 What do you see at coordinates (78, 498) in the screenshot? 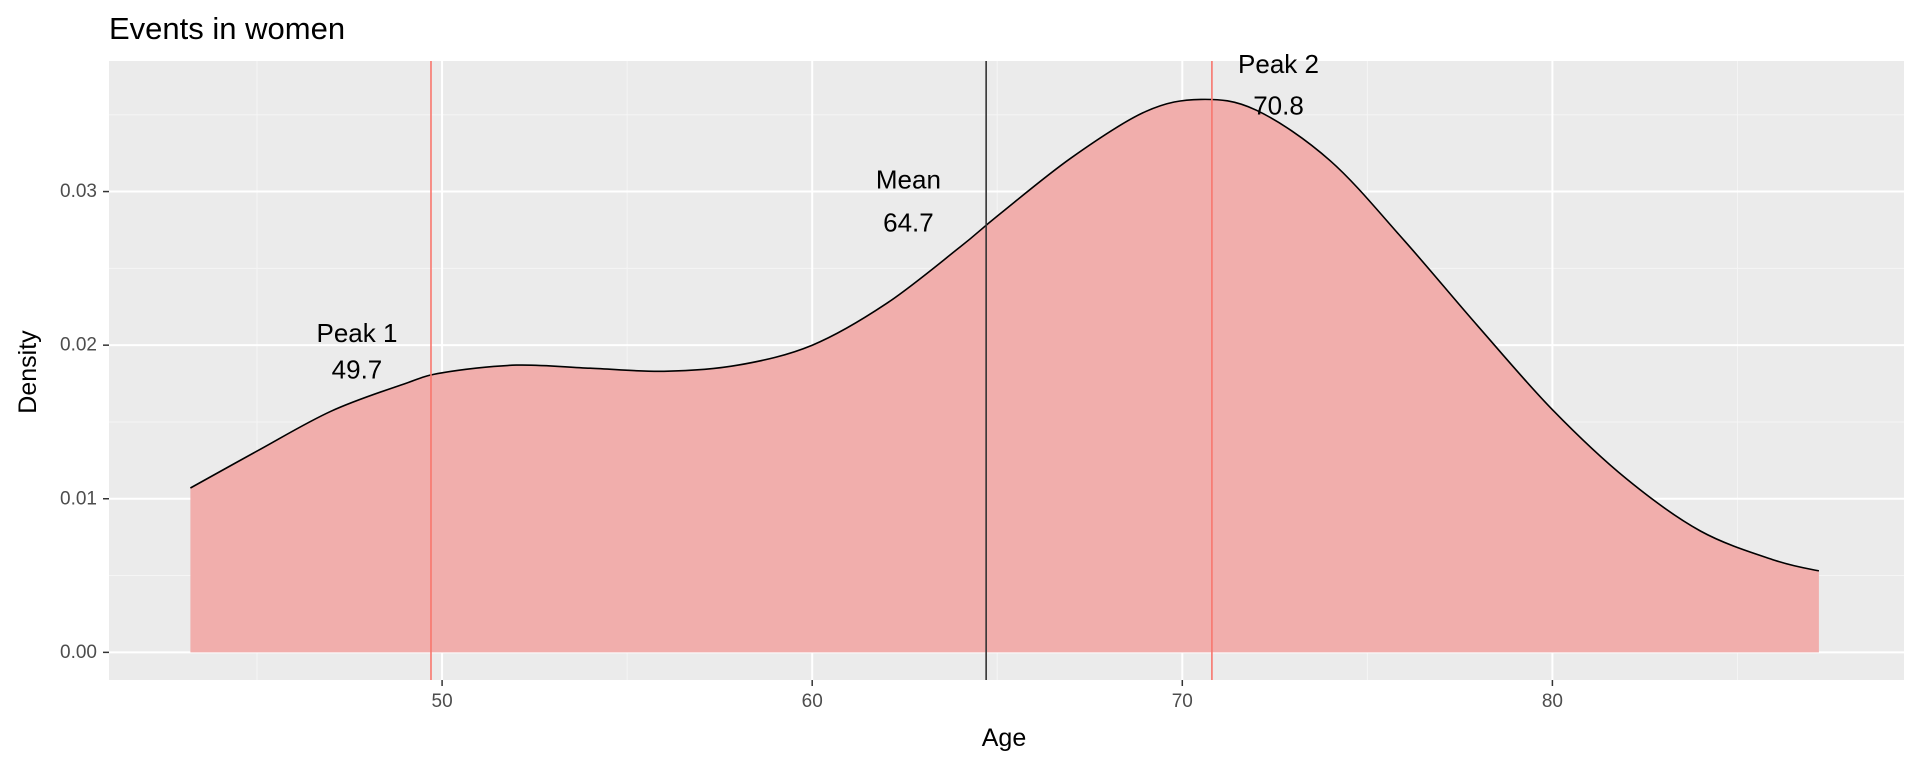
I see `y-tick-label: 0.01` at bounding box center [78, 498].